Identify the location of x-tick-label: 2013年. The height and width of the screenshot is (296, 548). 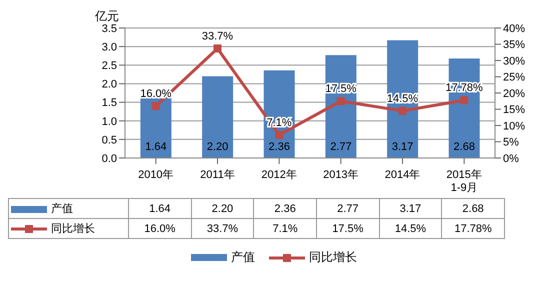
(341, 175).